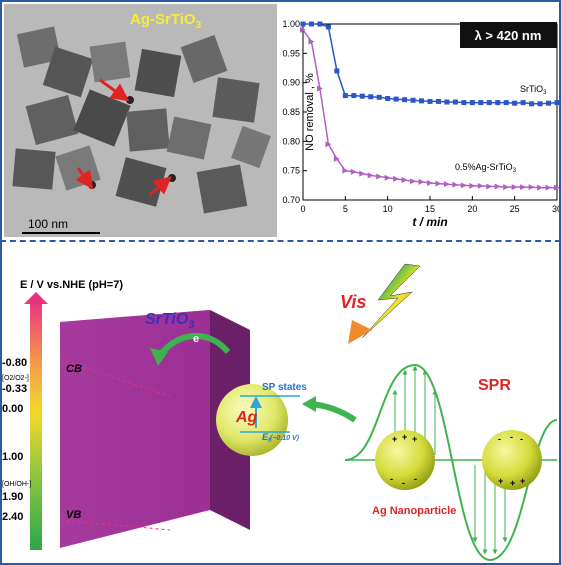 This screenshot has height=565, width=561. Describe the element at coordinates (115, 378) in the screenshot. I see `cb-line` at that location.